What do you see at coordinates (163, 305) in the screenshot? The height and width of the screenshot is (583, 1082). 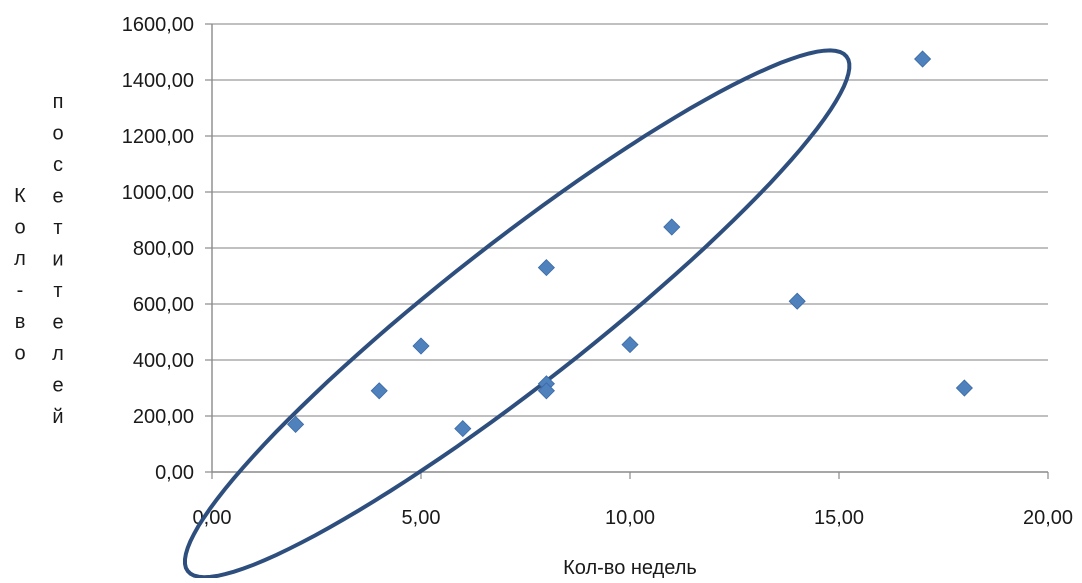 I see `y-tick-label: 600,00` at bounding box center [163, 305].